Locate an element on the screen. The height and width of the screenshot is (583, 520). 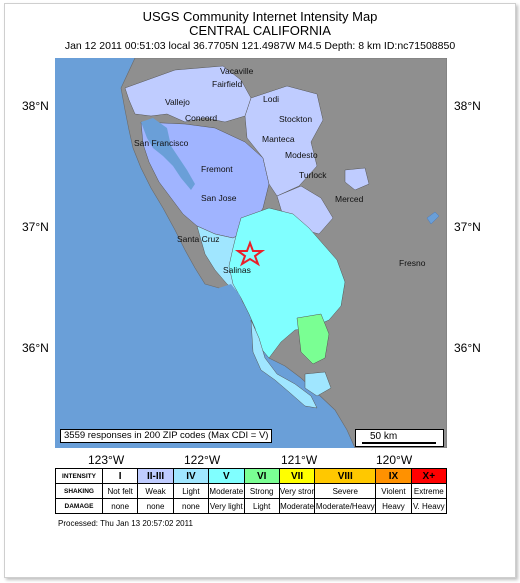
city-label: San Jose is located at coordinates (219, 198).